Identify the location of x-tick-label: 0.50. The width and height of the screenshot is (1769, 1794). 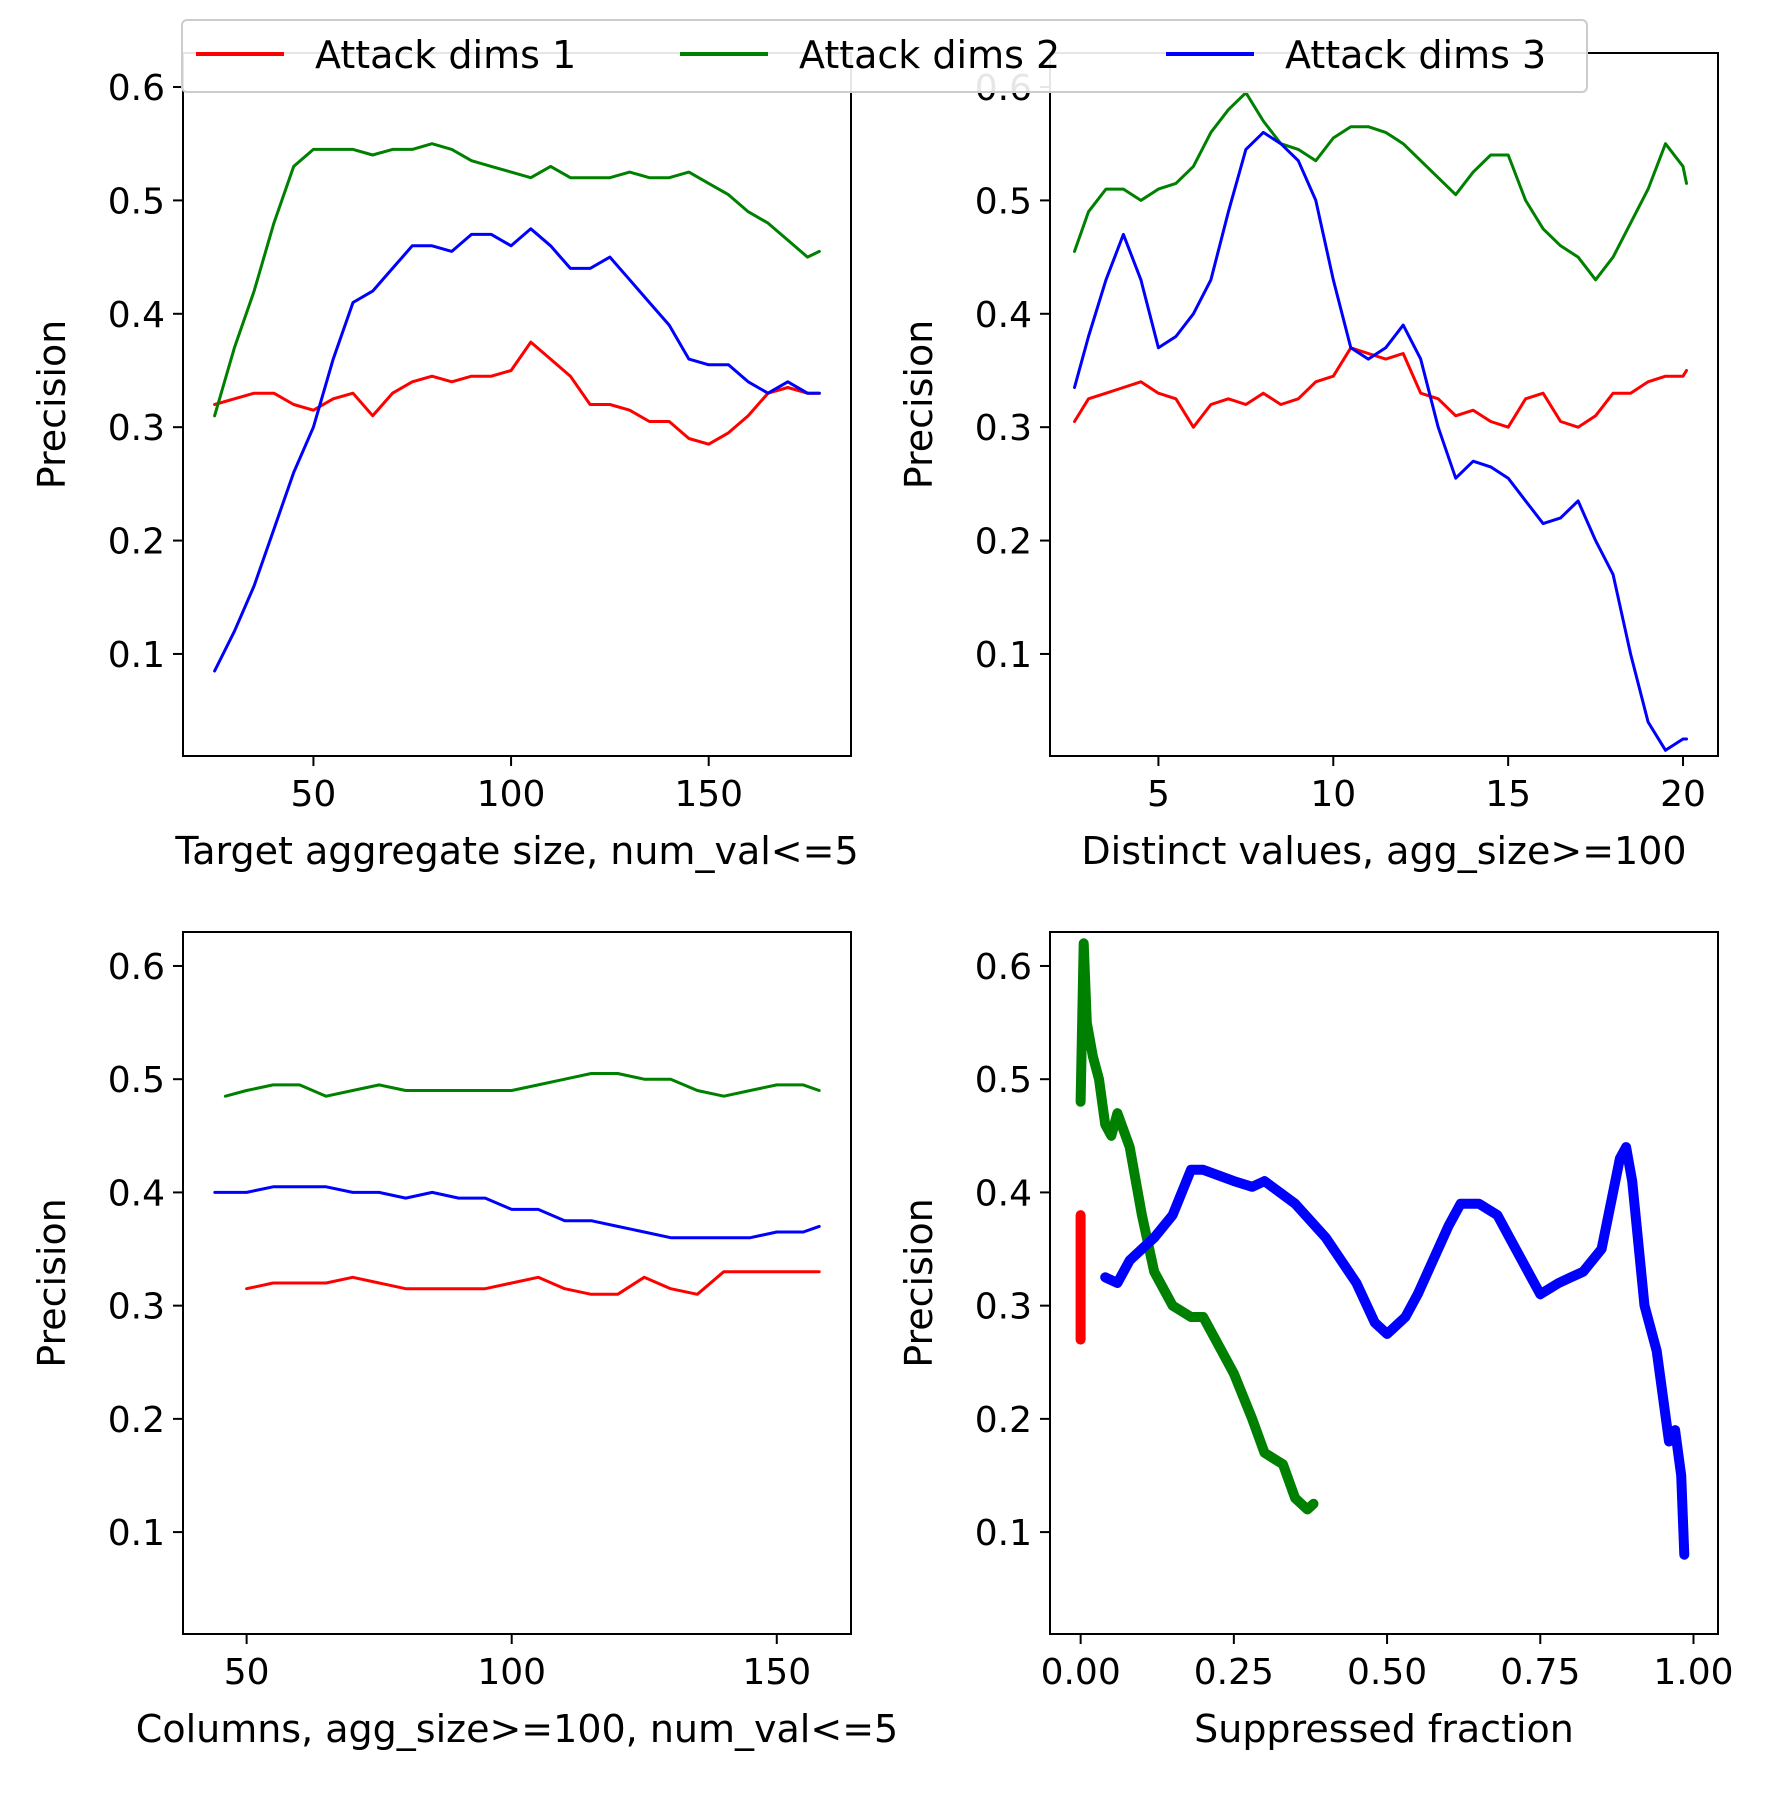
(1387, 1672).